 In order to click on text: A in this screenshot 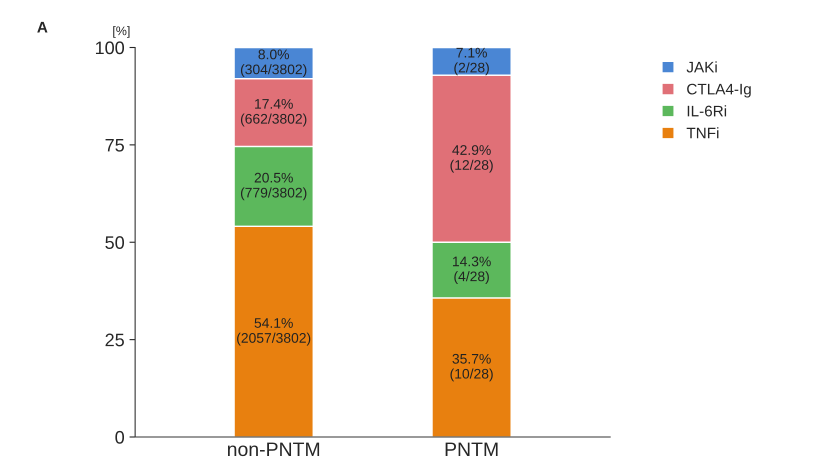, I will do `click(42, 27)`.